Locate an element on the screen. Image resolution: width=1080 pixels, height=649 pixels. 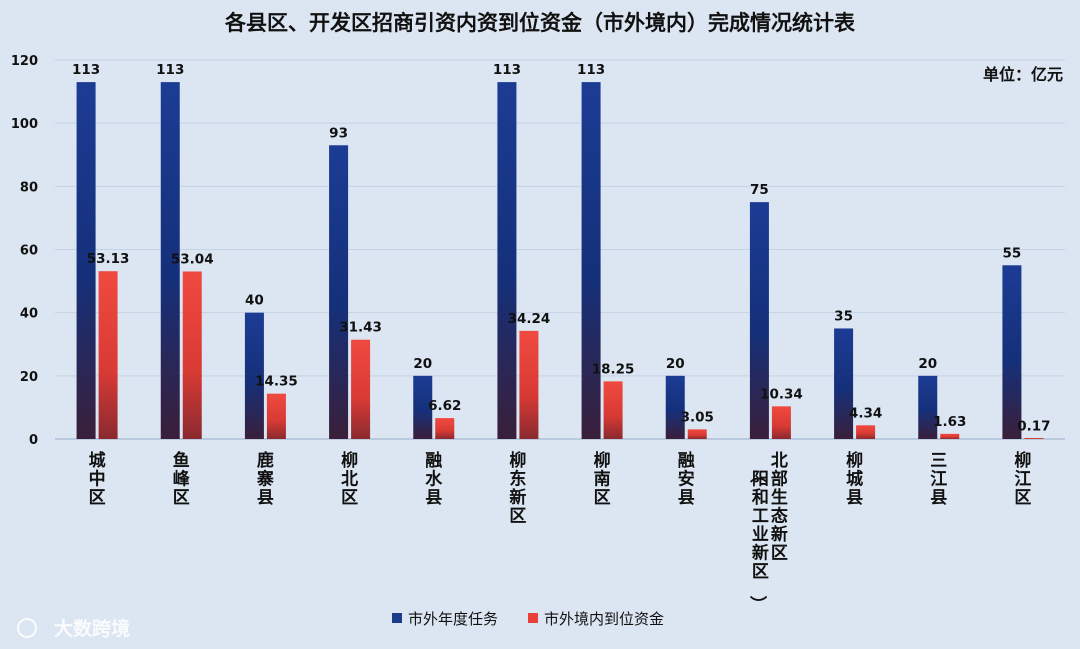
data-label-task: 75 is located at coordinates (759, 190).